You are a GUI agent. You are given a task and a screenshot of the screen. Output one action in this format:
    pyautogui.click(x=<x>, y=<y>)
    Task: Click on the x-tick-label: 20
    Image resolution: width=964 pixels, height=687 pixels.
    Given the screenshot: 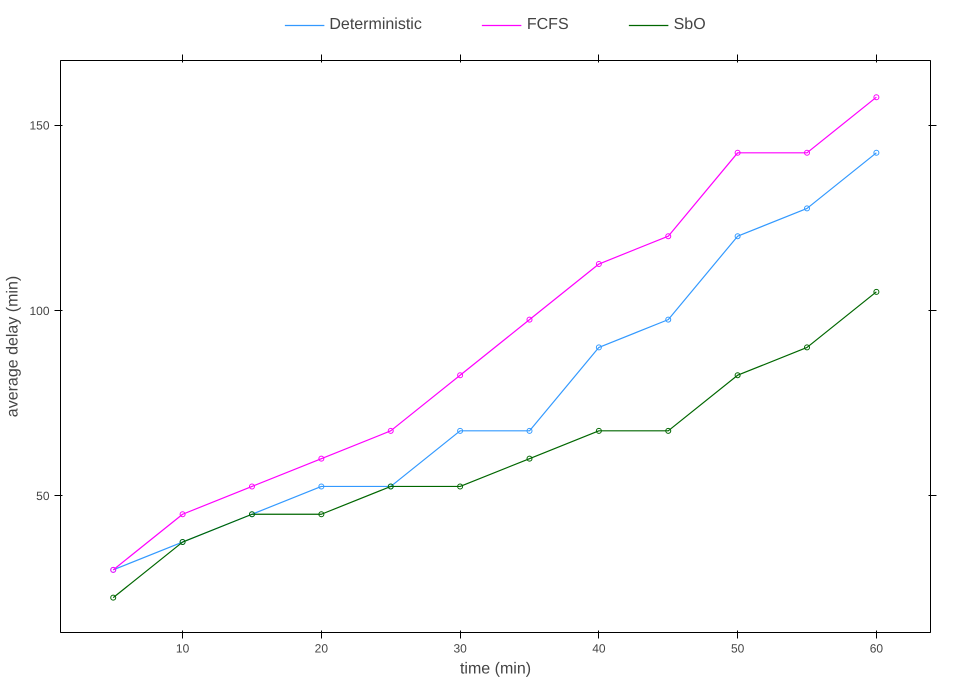 What is the action you would take?
    pyautogui.click(x=321, y=649)
    